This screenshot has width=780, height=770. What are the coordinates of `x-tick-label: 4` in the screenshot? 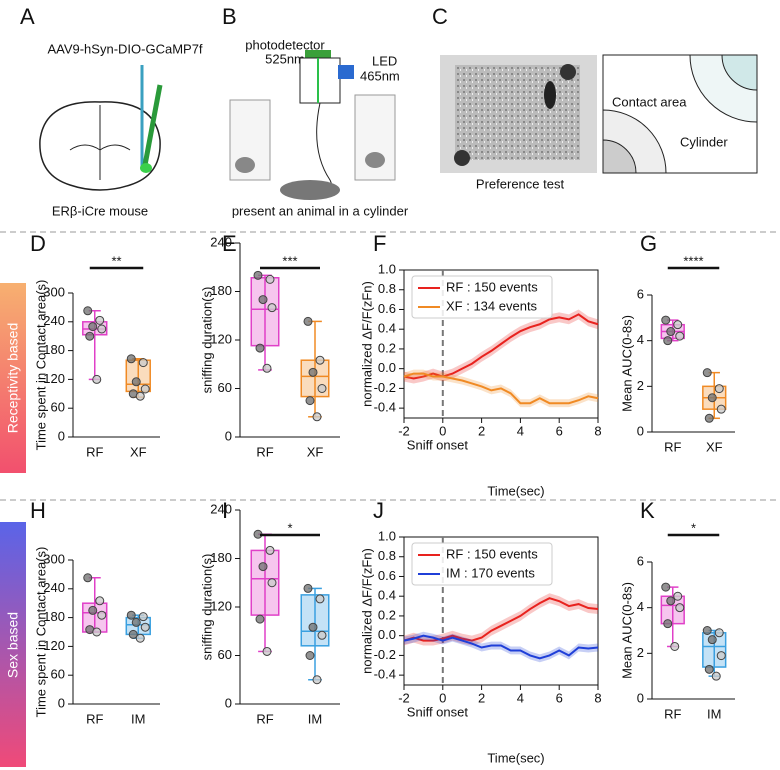 It's located at (520, 697).